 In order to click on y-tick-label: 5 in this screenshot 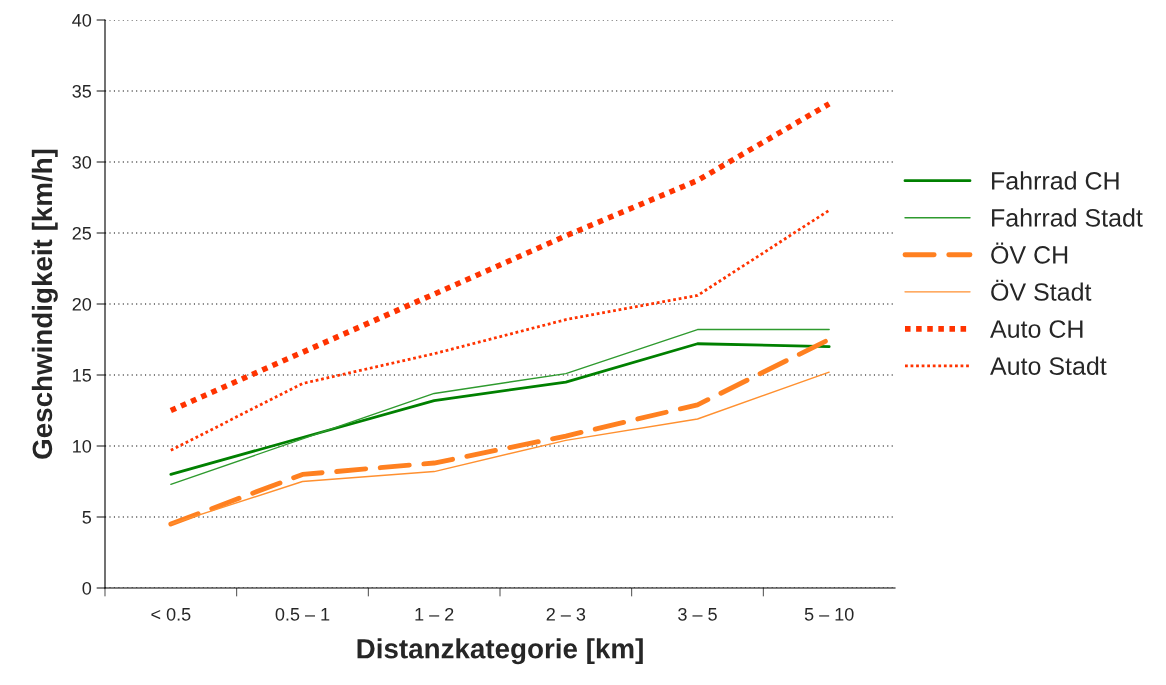, I will do `click(87, 517)`.